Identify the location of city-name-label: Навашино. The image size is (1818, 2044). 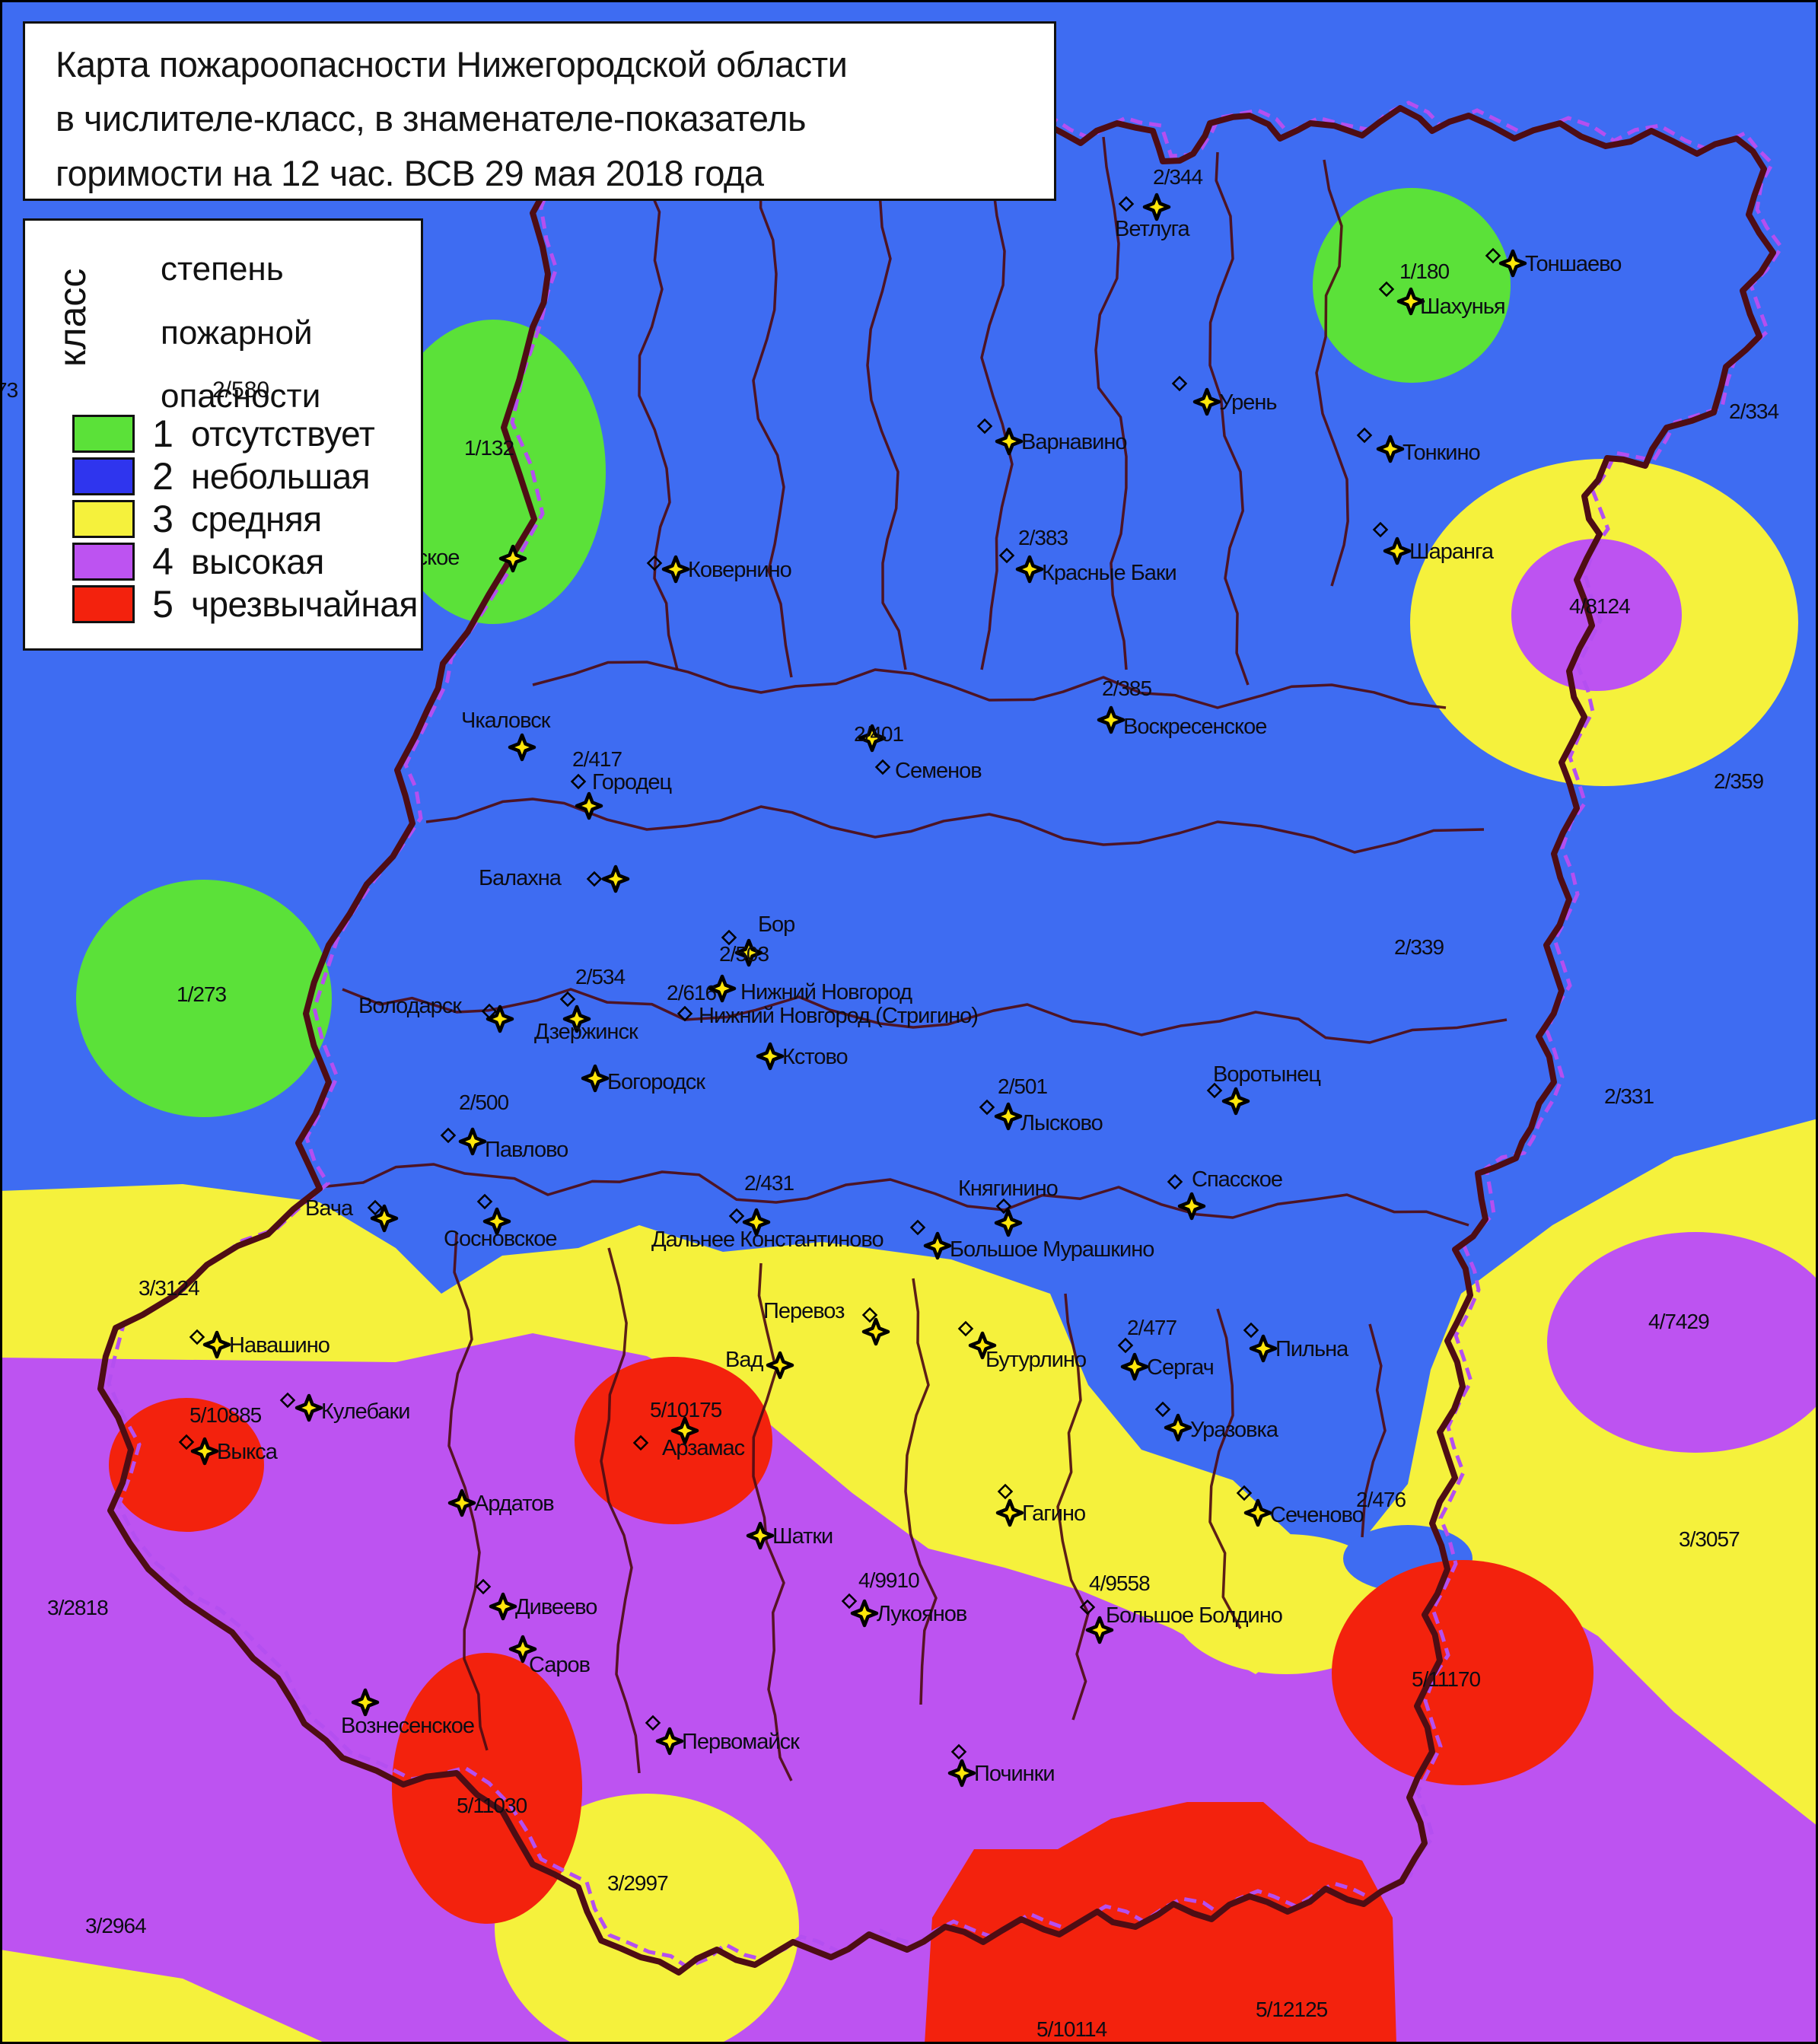
(279, 1345).